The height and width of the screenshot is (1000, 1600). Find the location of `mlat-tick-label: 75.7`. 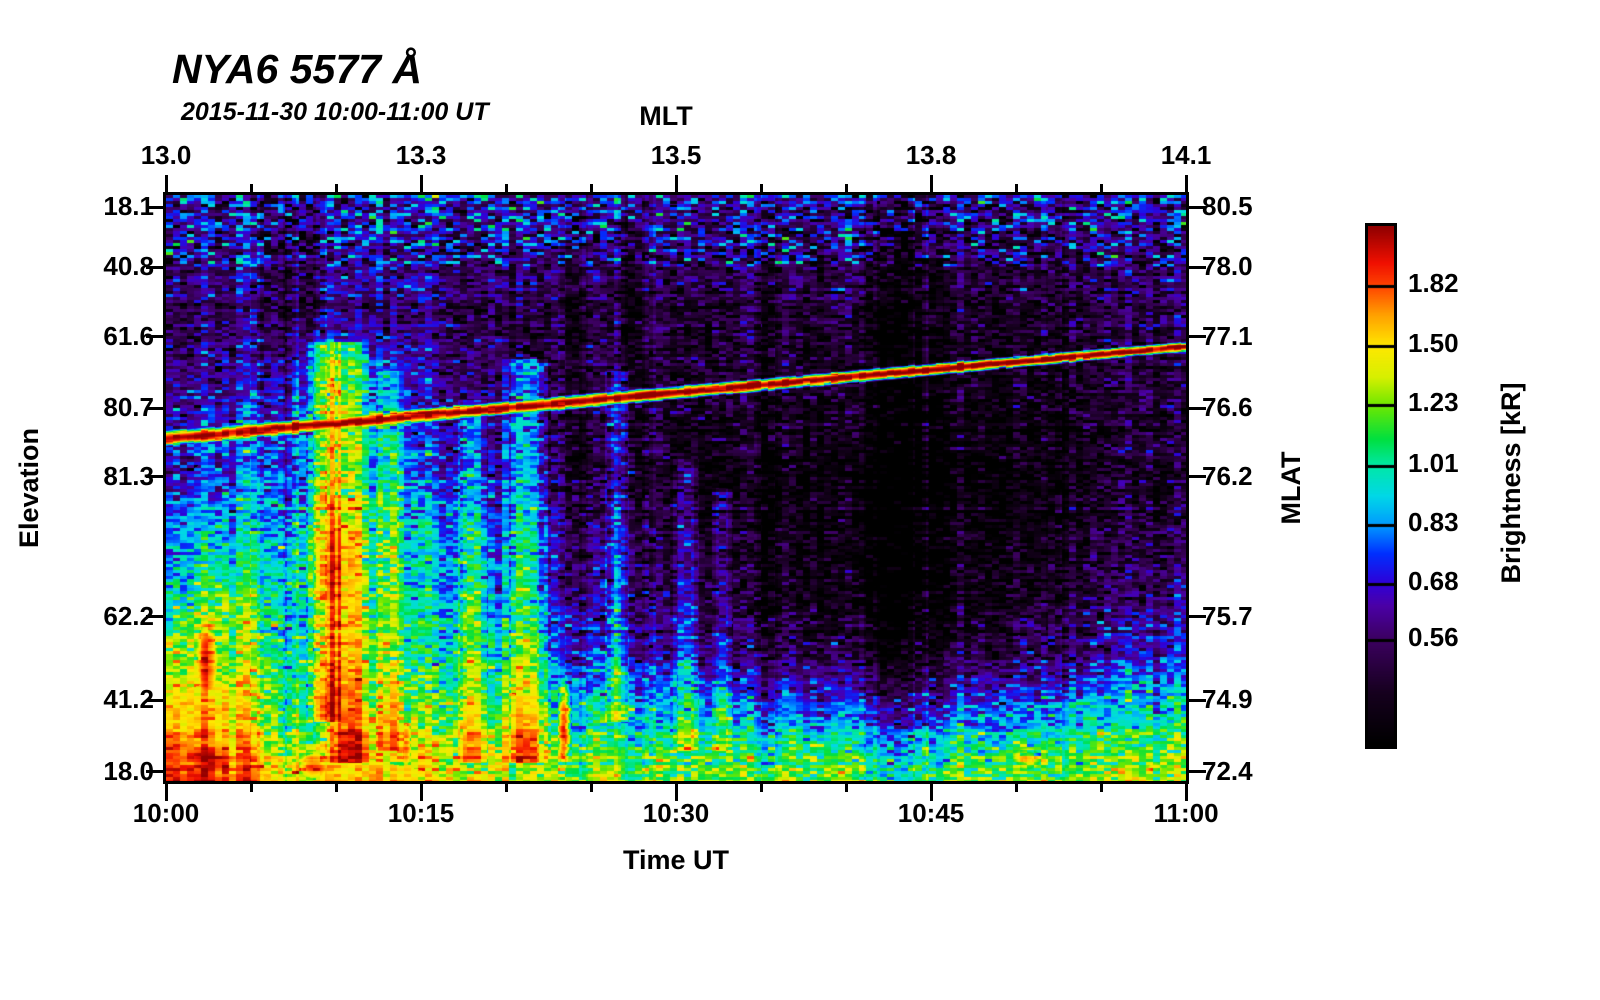

mlat-tick-label: 75.7 is located at coordinates (1227, 615).